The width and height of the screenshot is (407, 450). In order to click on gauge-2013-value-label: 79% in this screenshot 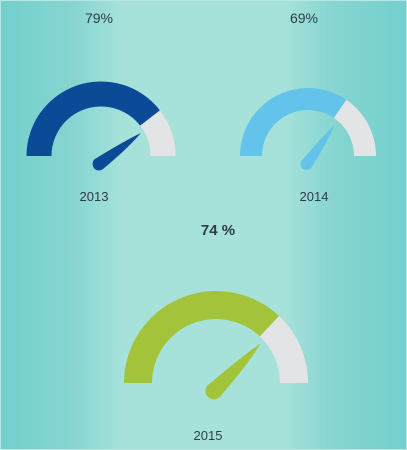, I will do `click(99, 18)`.